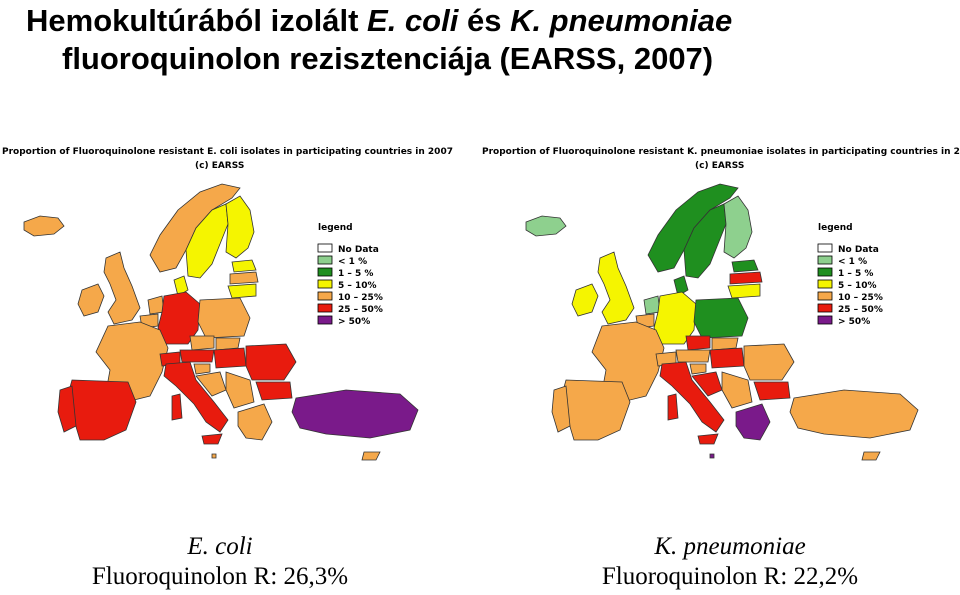  I want to click on title-organism-kpneumoniae: K. pneumoniae, so click(621, 20).